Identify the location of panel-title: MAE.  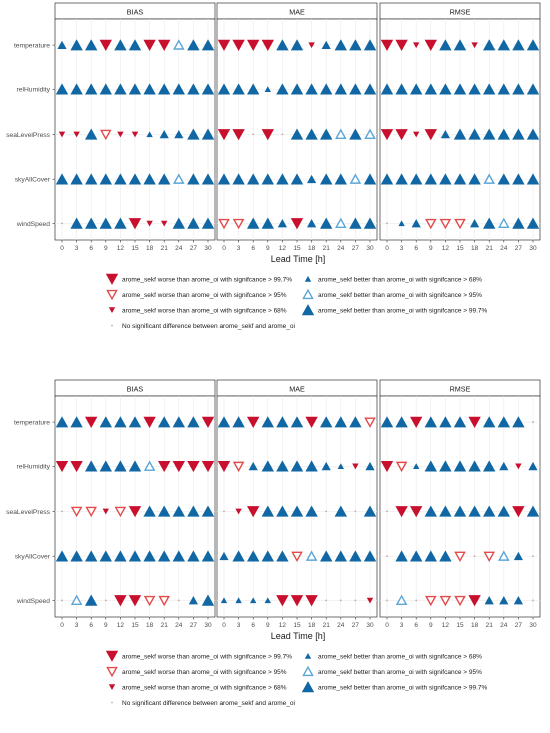
(297, 389).